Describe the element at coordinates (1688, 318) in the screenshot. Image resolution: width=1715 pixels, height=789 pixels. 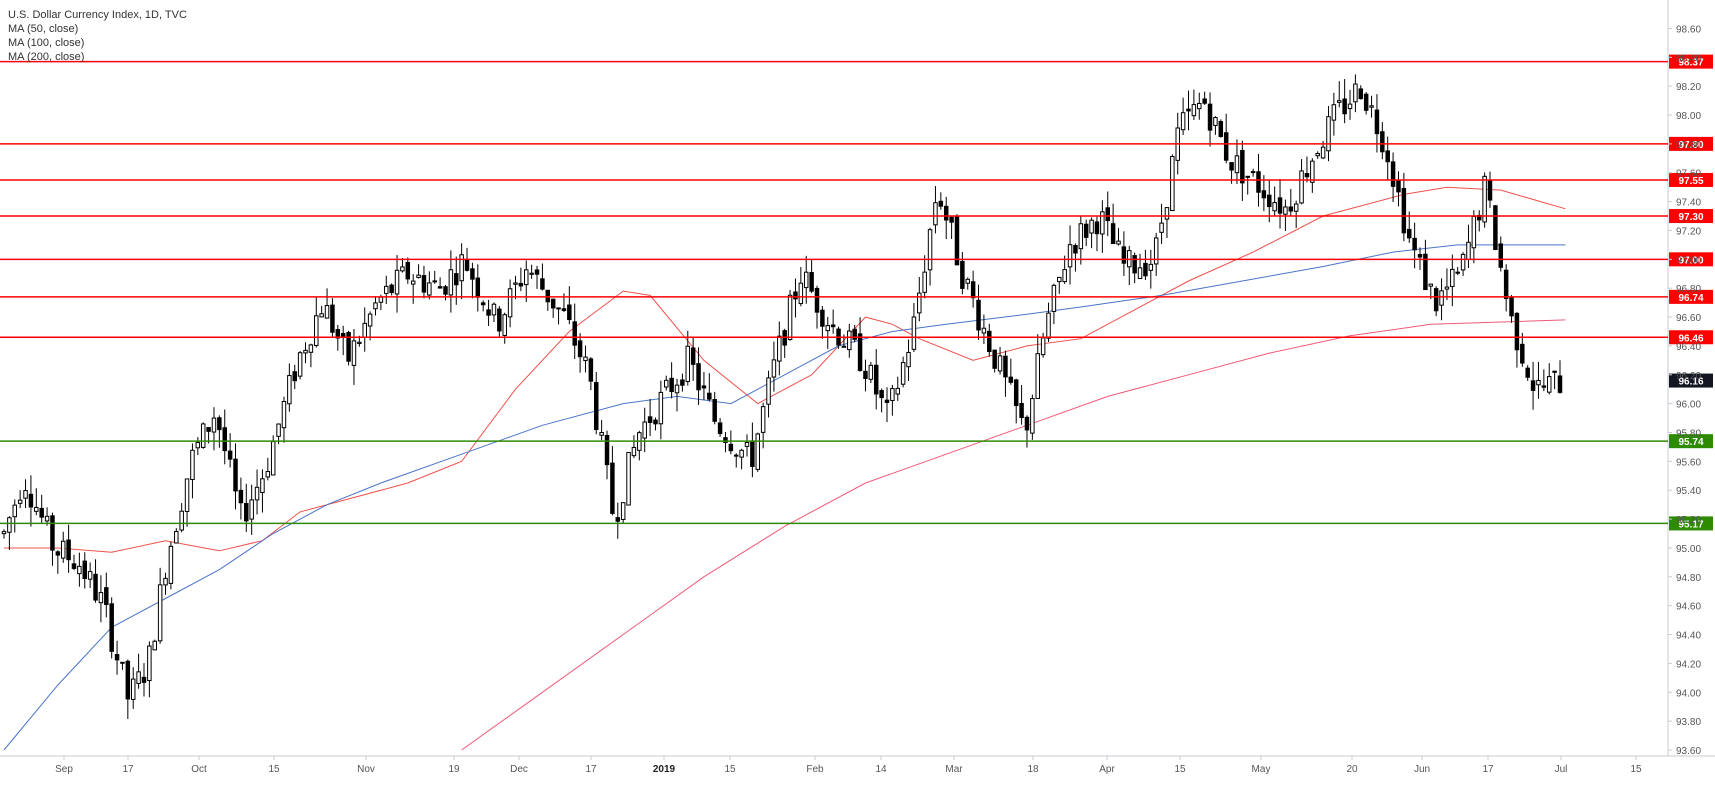
I see `y-tick-label: 96.60` at that location.